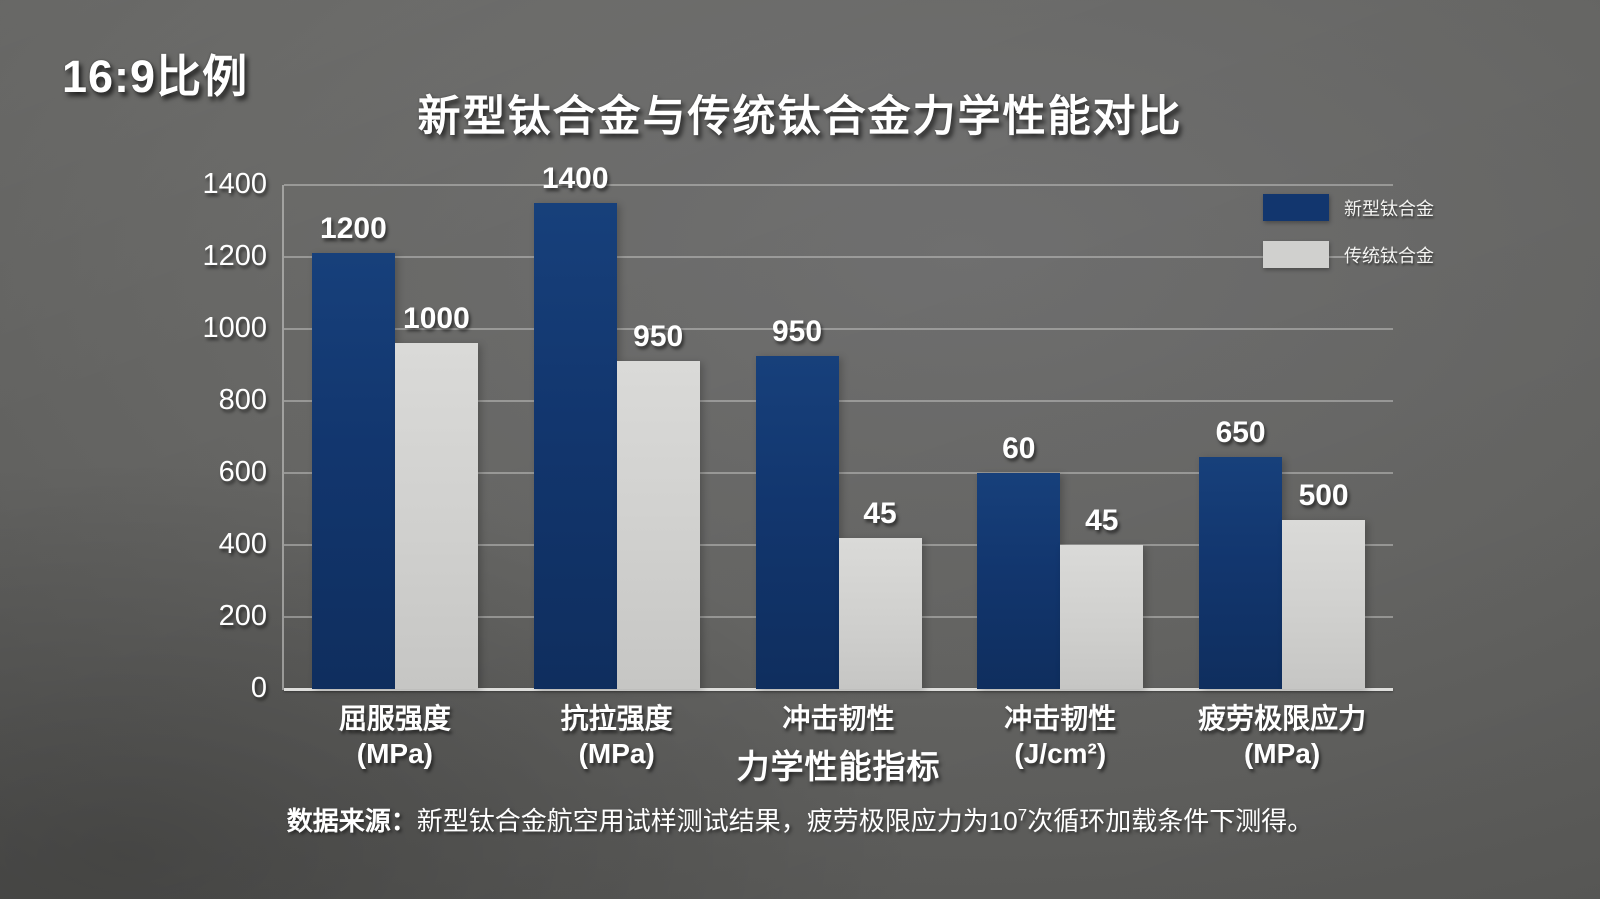  I want to click on bar-value-label-new-3: 950, so click(797, 331).